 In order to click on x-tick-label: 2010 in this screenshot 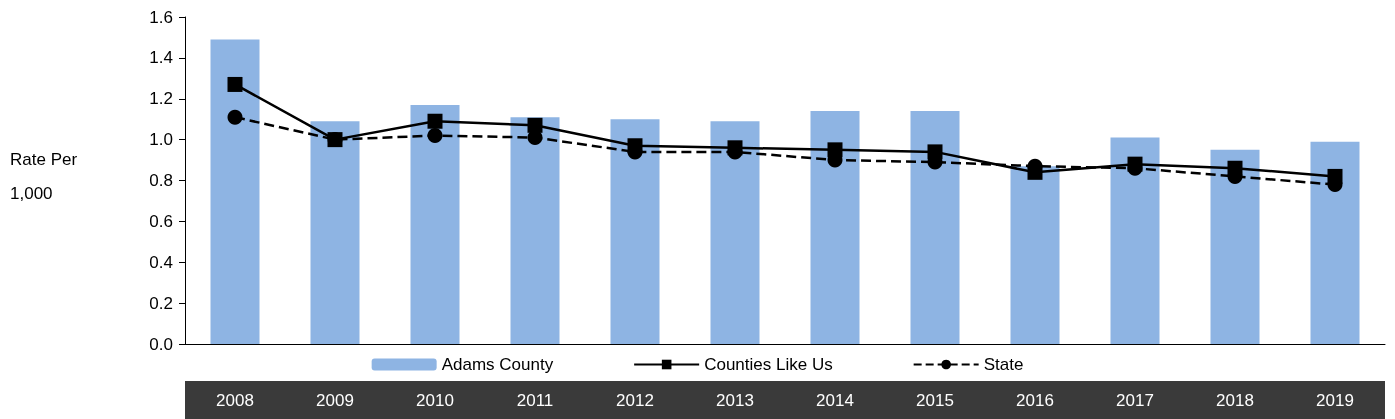, I will do `click(435, 400)`.